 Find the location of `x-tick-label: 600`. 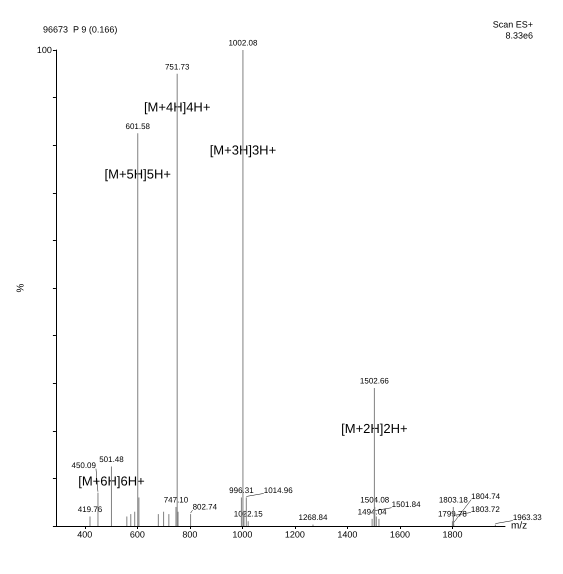

x-tick-label: 600 is located at coordinates (137, 535).